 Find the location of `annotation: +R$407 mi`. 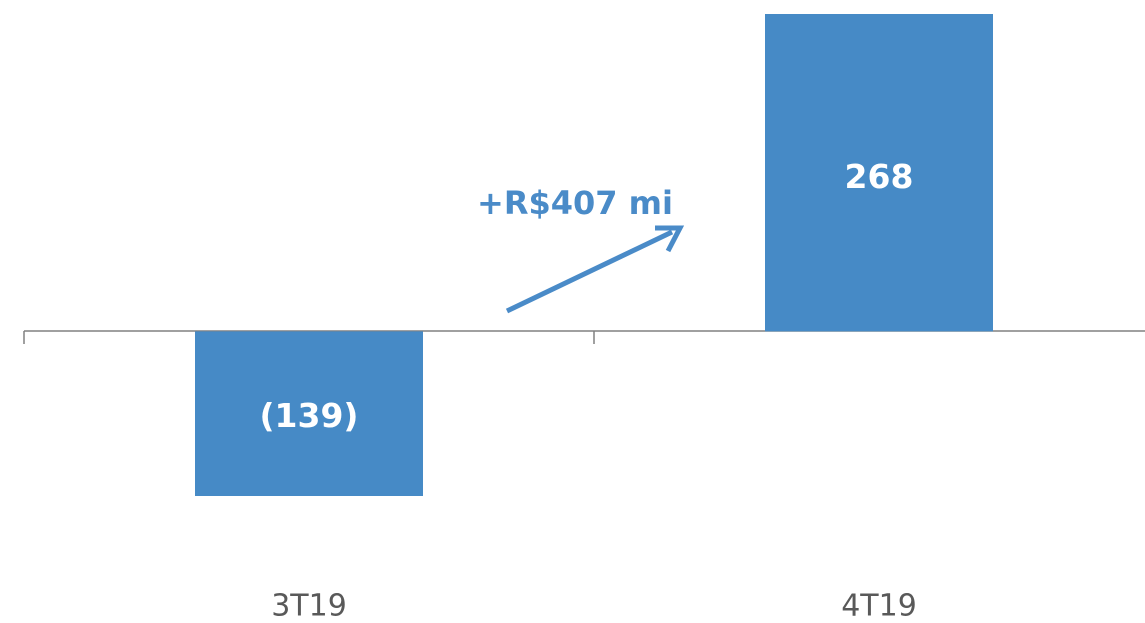

annotation: +R$407 mi is located at coordinates (575, 203).